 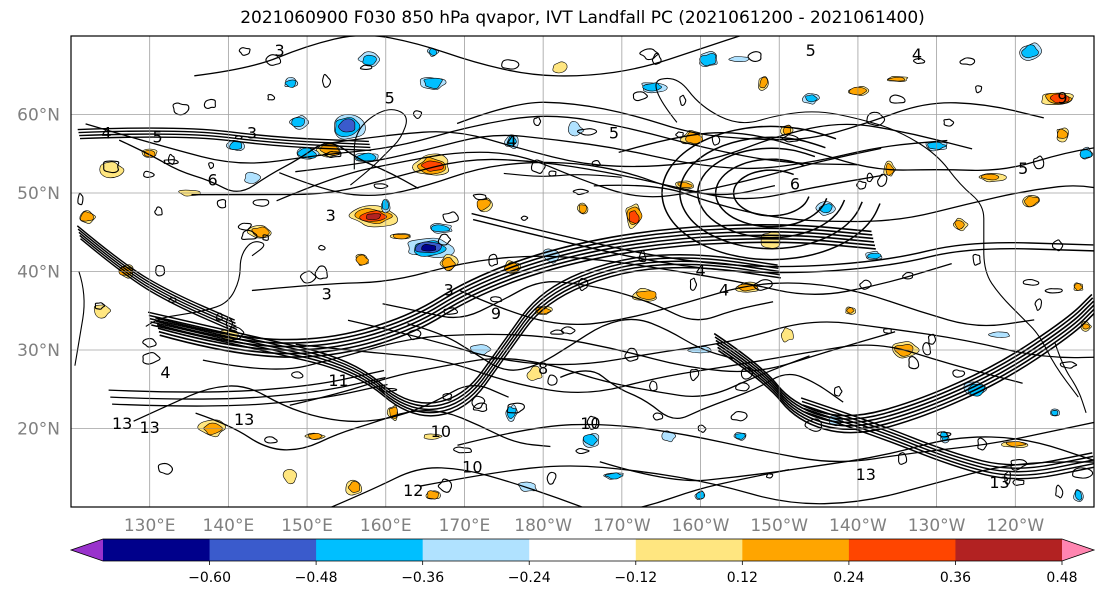 What do you see at coordinates (307, 526) in the screenshot?
I see `lon-tick-label: 150°E` at bounding box center [307, 526].